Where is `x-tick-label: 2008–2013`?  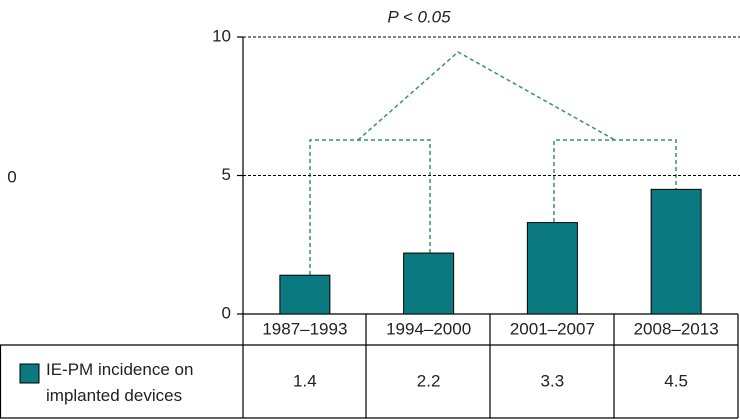
x-tick-label: 2008–2013 is located at coordinates (676, 328).